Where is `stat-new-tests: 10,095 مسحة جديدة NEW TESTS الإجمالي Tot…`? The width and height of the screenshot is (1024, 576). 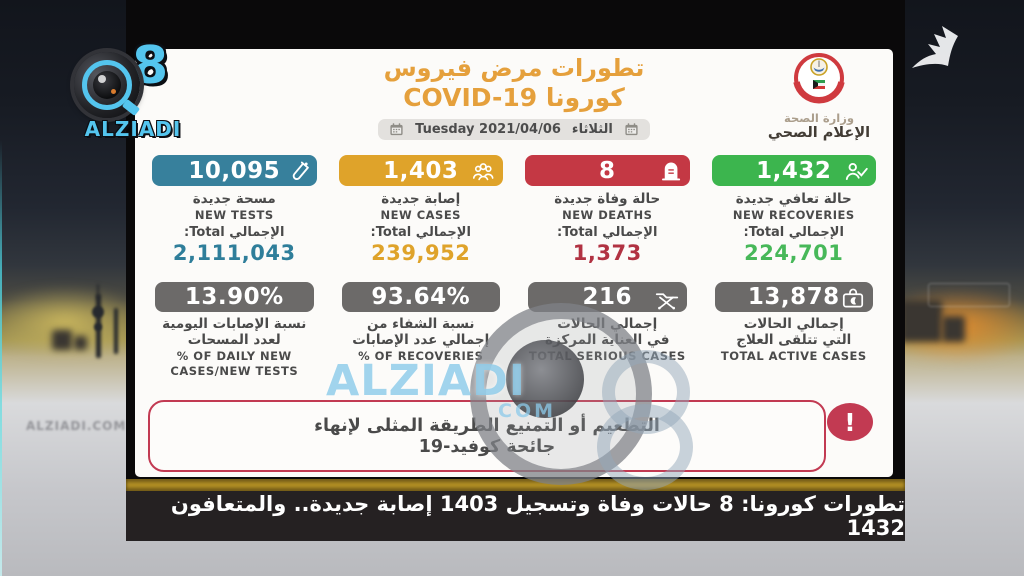 stat-new-tests: 10,095 مسحة جديدة NEW TESTS الإجمالي Tot… is located at coordinates (234, 210).